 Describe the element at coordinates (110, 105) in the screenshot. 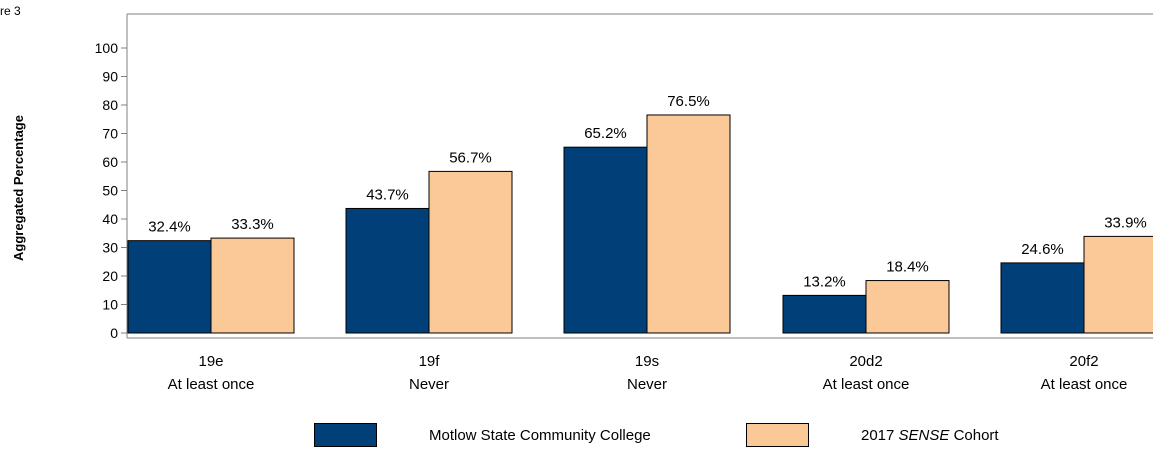

I see `y-tick-label: 80` at that location.